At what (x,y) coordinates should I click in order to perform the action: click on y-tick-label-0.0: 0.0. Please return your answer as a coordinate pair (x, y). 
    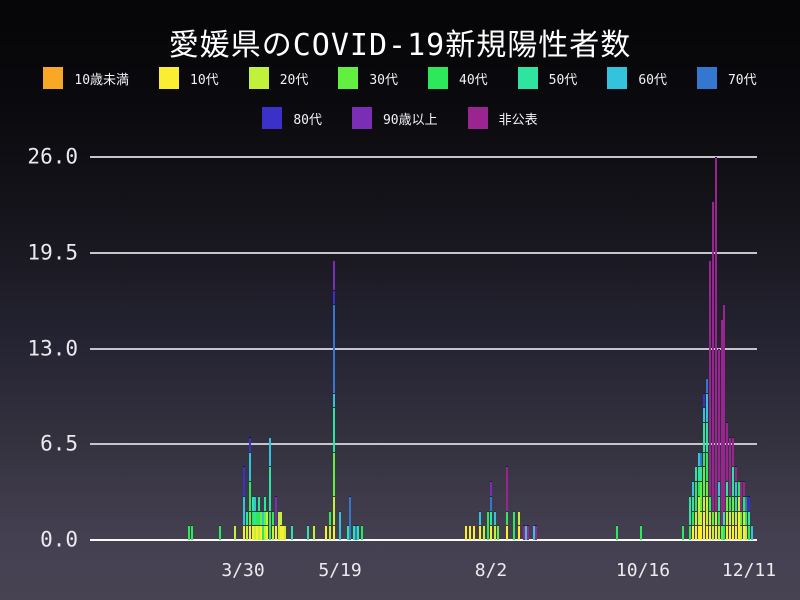
    Looking at the image, I should click on (59, 539).